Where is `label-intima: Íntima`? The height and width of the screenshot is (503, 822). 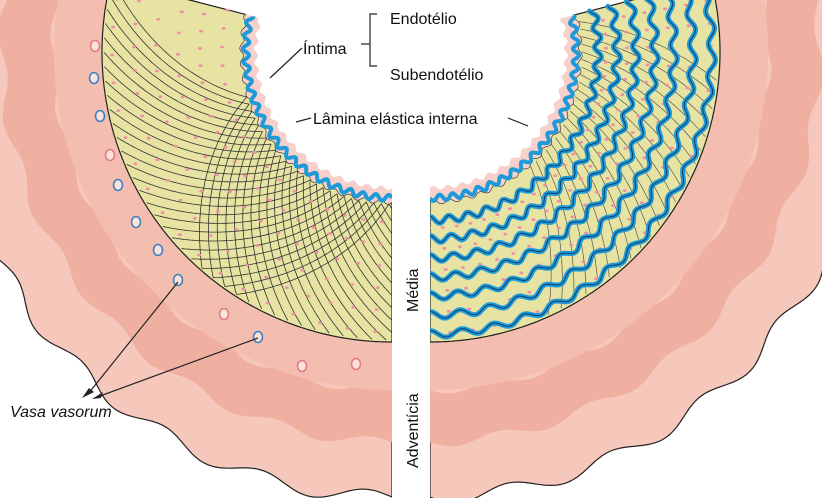 label-intima: Íntima is located at coordinates (325, 48).